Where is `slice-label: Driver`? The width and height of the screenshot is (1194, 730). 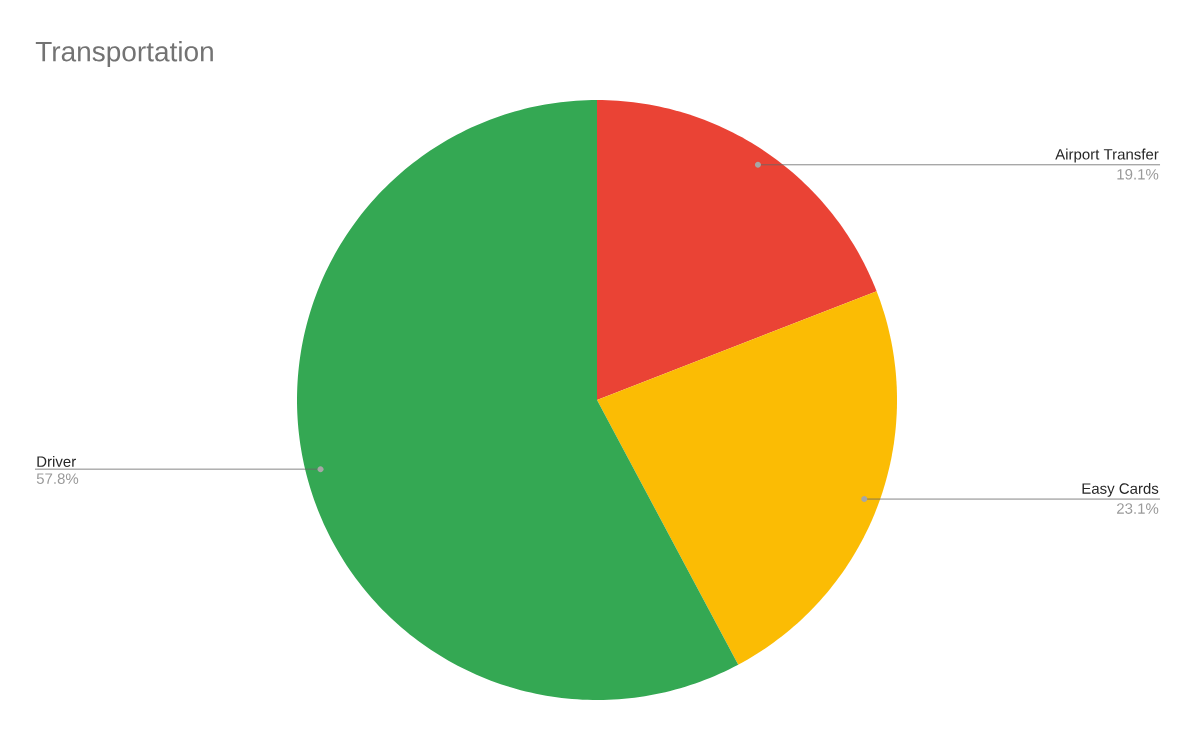 slice-label: Driver is located at coordinates (56, 461).